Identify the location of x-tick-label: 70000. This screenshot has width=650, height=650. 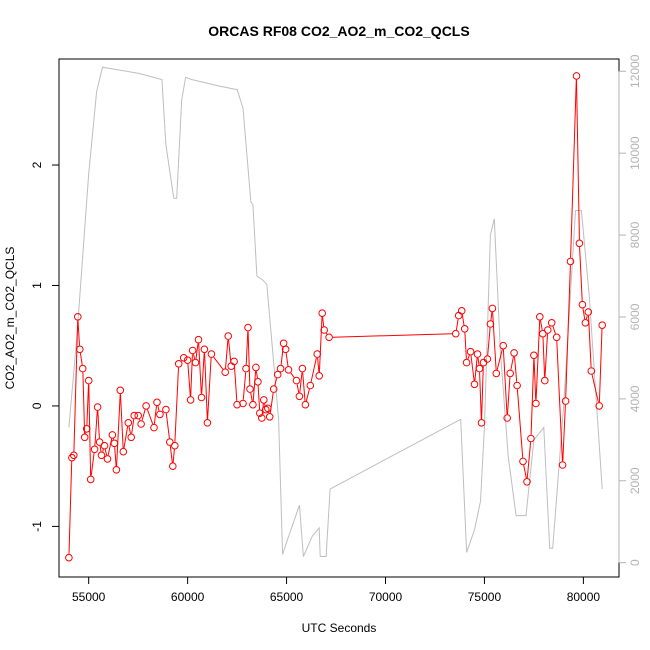
(386, 597).